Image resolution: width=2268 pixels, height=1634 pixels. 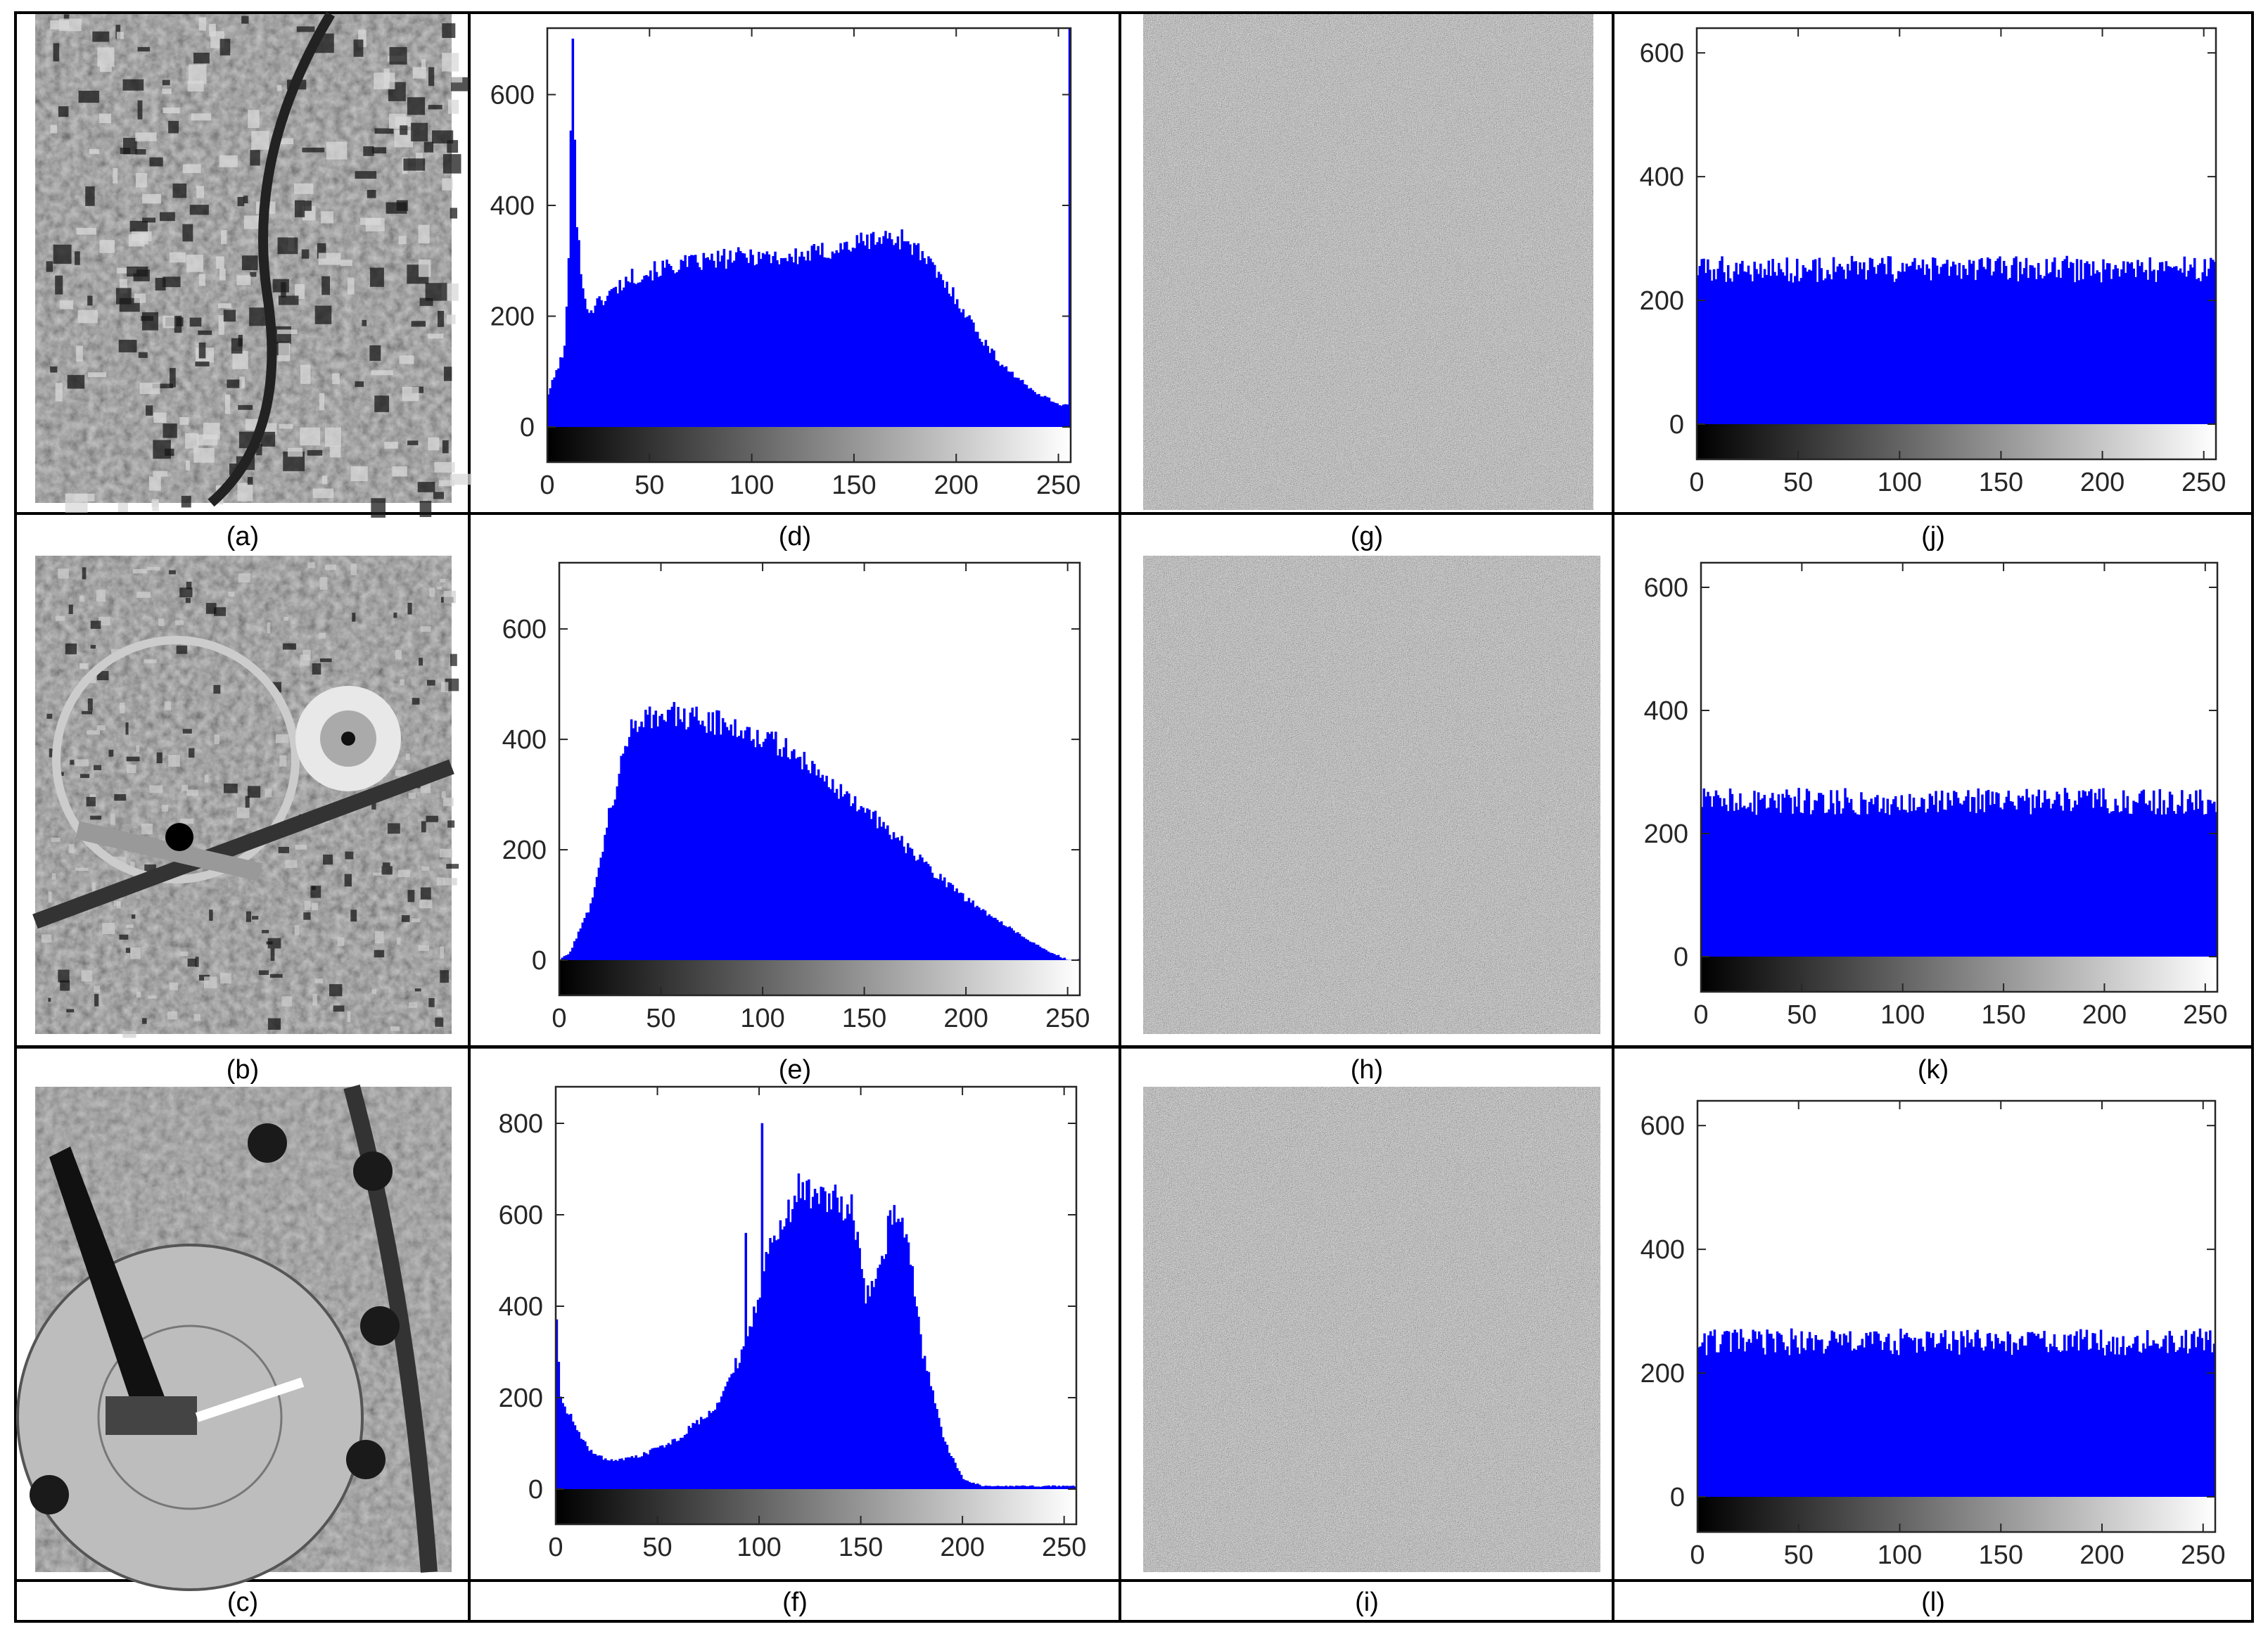 What do you see at coordinates (1700, 1015) in the screenshot?
I see `x-tick-label-k-0: 0` at bounding box center [1700, 1015].